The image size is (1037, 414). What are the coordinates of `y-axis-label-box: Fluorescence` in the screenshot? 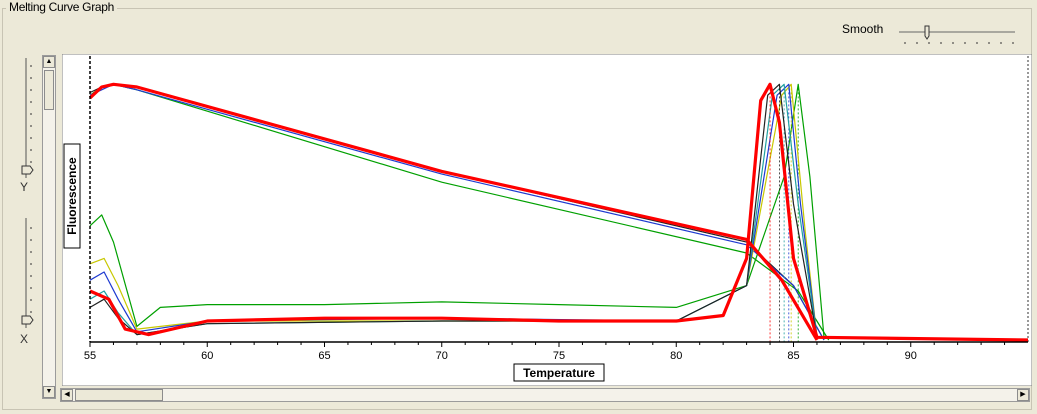 It's located at (72, 196).